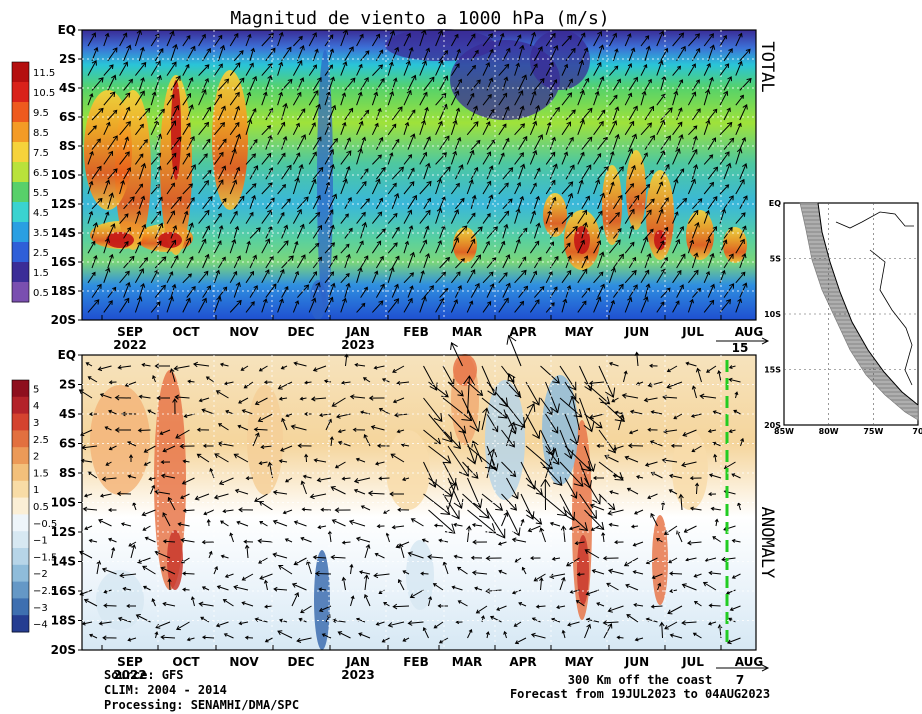 The image size is (922, 714). I want to click on colorbar-label: 2.5, so click(41, 253).